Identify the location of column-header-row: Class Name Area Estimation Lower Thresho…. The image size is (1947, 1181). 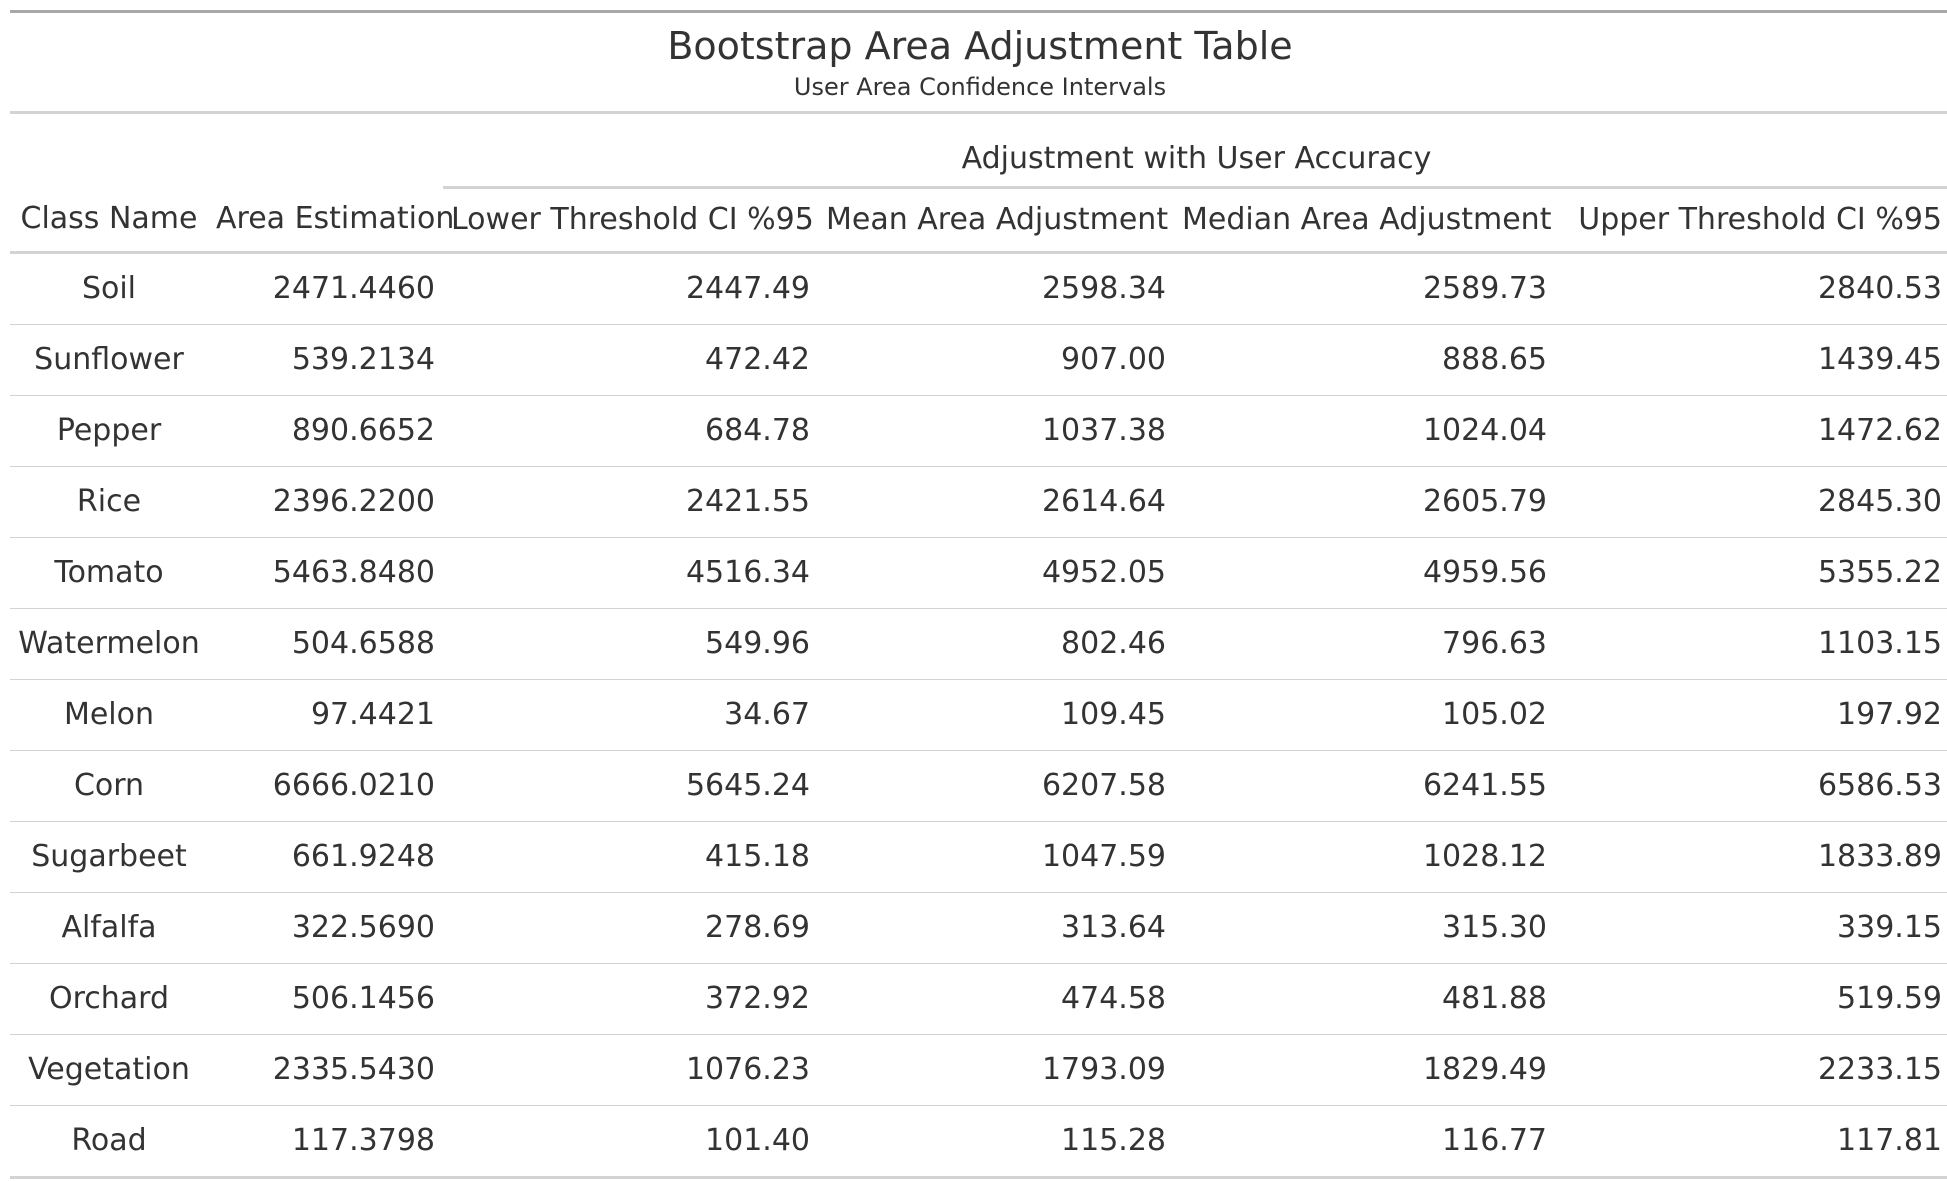
(978, 220).